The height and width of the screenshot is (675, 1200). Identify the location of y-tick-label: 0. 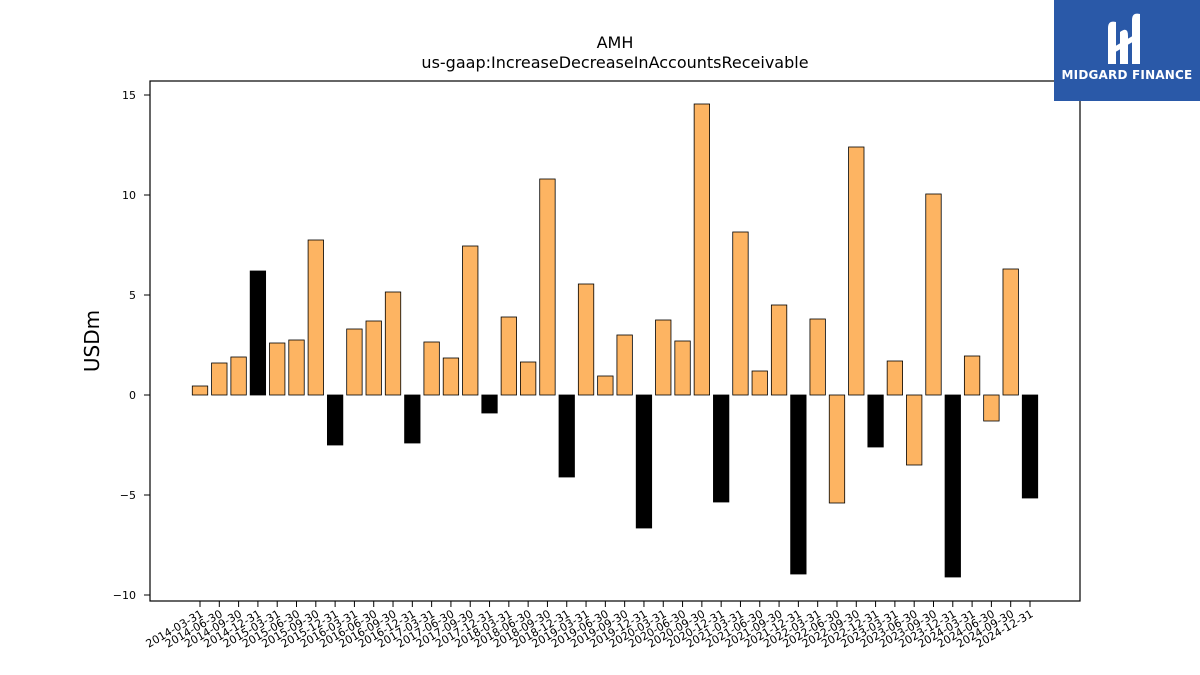
(132, 395).